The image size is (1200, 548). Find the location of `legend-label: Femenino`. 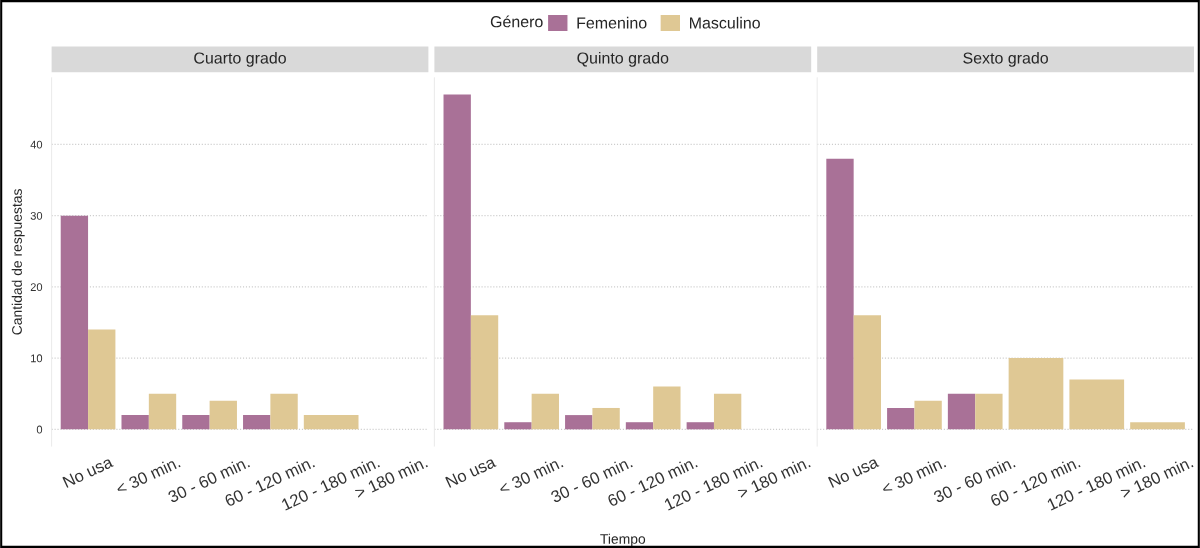

legend-label: Femenino is located at coordinates (612, 22).